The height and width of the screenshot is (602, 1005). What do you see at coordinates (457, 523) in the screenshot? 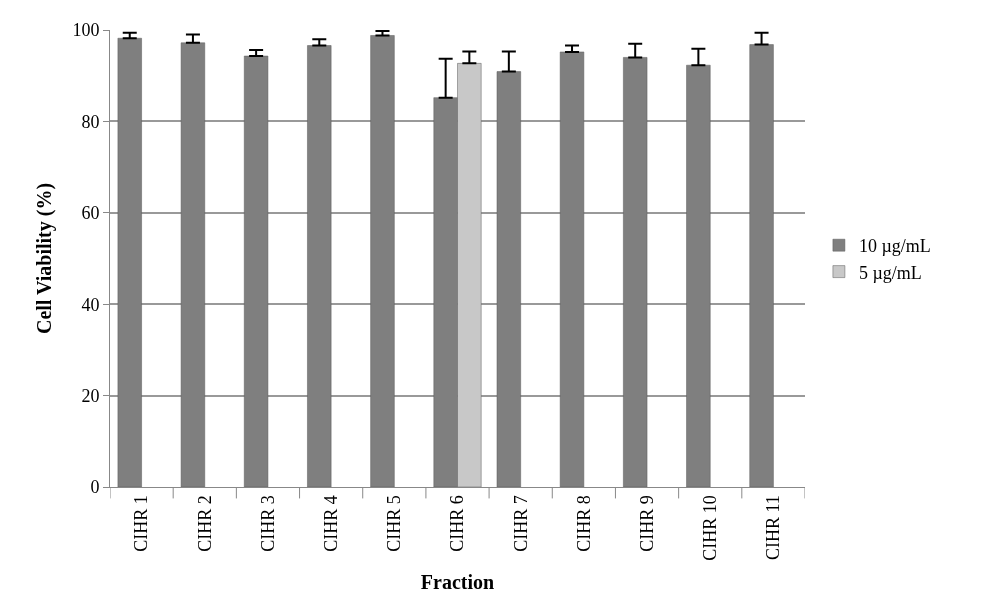
I see `x-tick-label: CIHR 6` at bounding box center [457, 523].